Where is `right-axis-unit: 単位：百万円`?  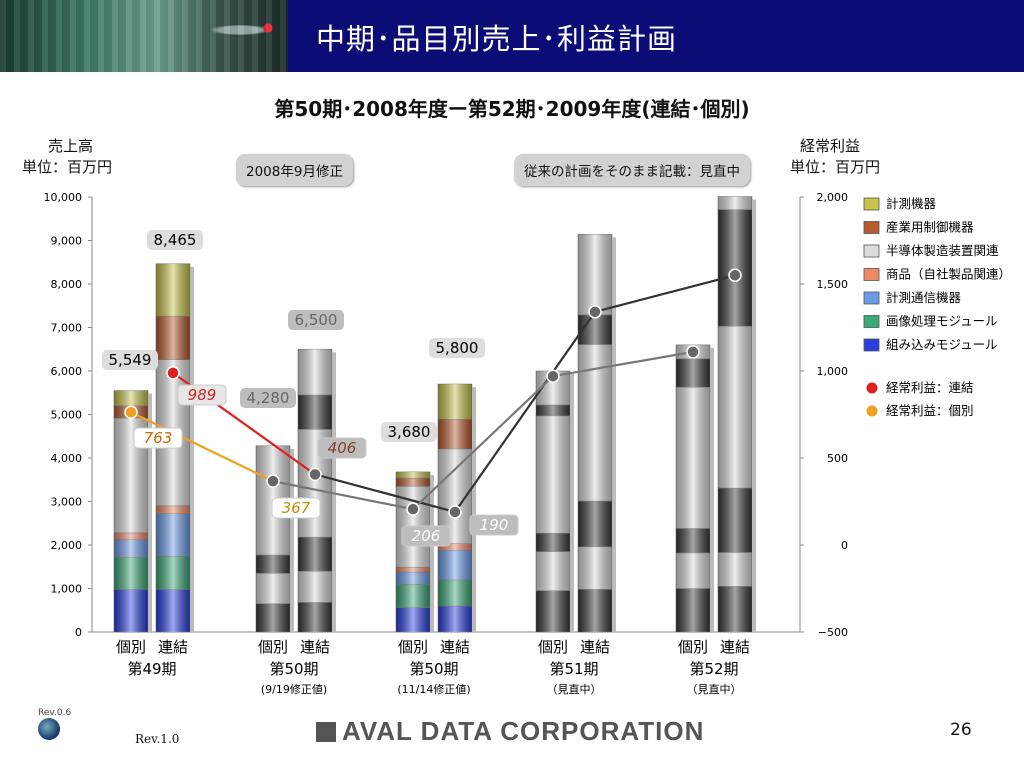 right-axis-unit: 単位：百万円 is located at coordinates (835, 167).